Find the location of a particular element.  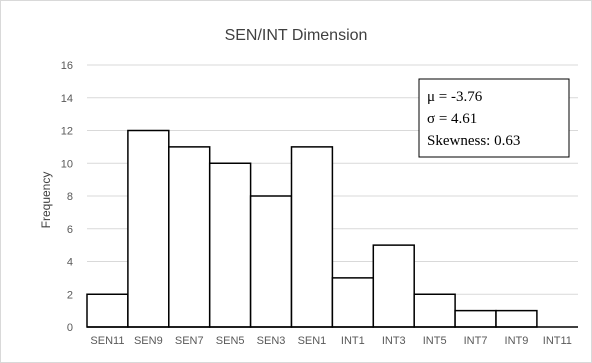

x-tick-label: INT7 is located at coordinates (476, 341).